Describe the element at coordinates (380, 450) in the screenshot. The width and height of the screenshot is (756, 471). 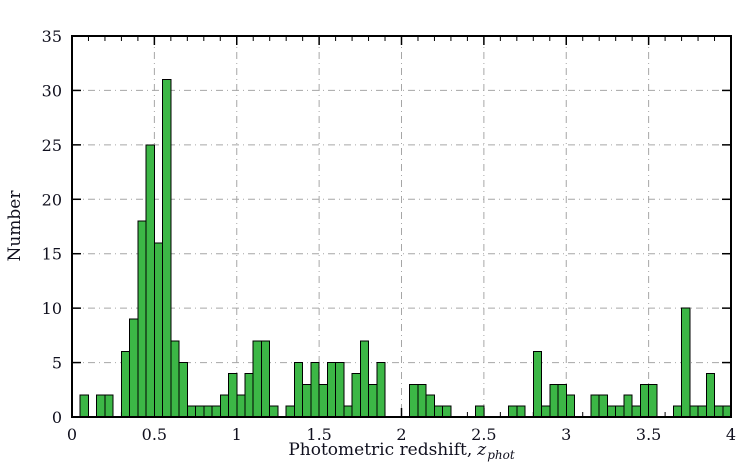
I see `x-axis-label-text: Photometric redshift,` at that location.